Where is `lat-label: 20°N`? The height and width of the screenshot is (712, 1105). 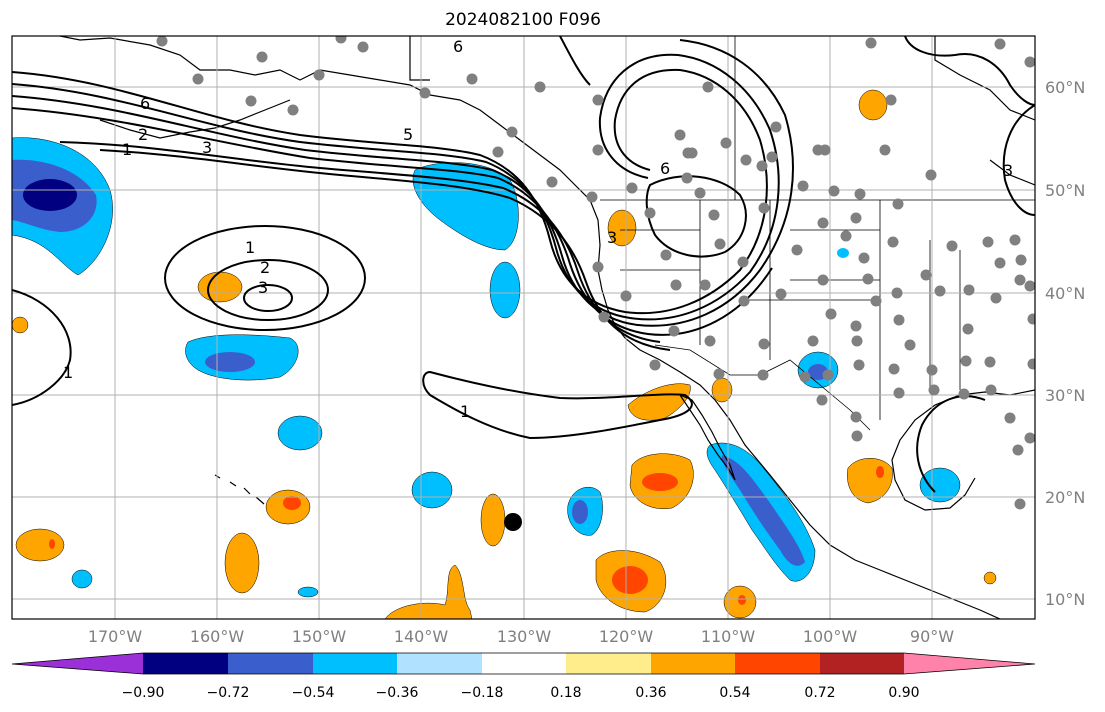
lat-label: 20°N is located at coordinates (1065, 497).